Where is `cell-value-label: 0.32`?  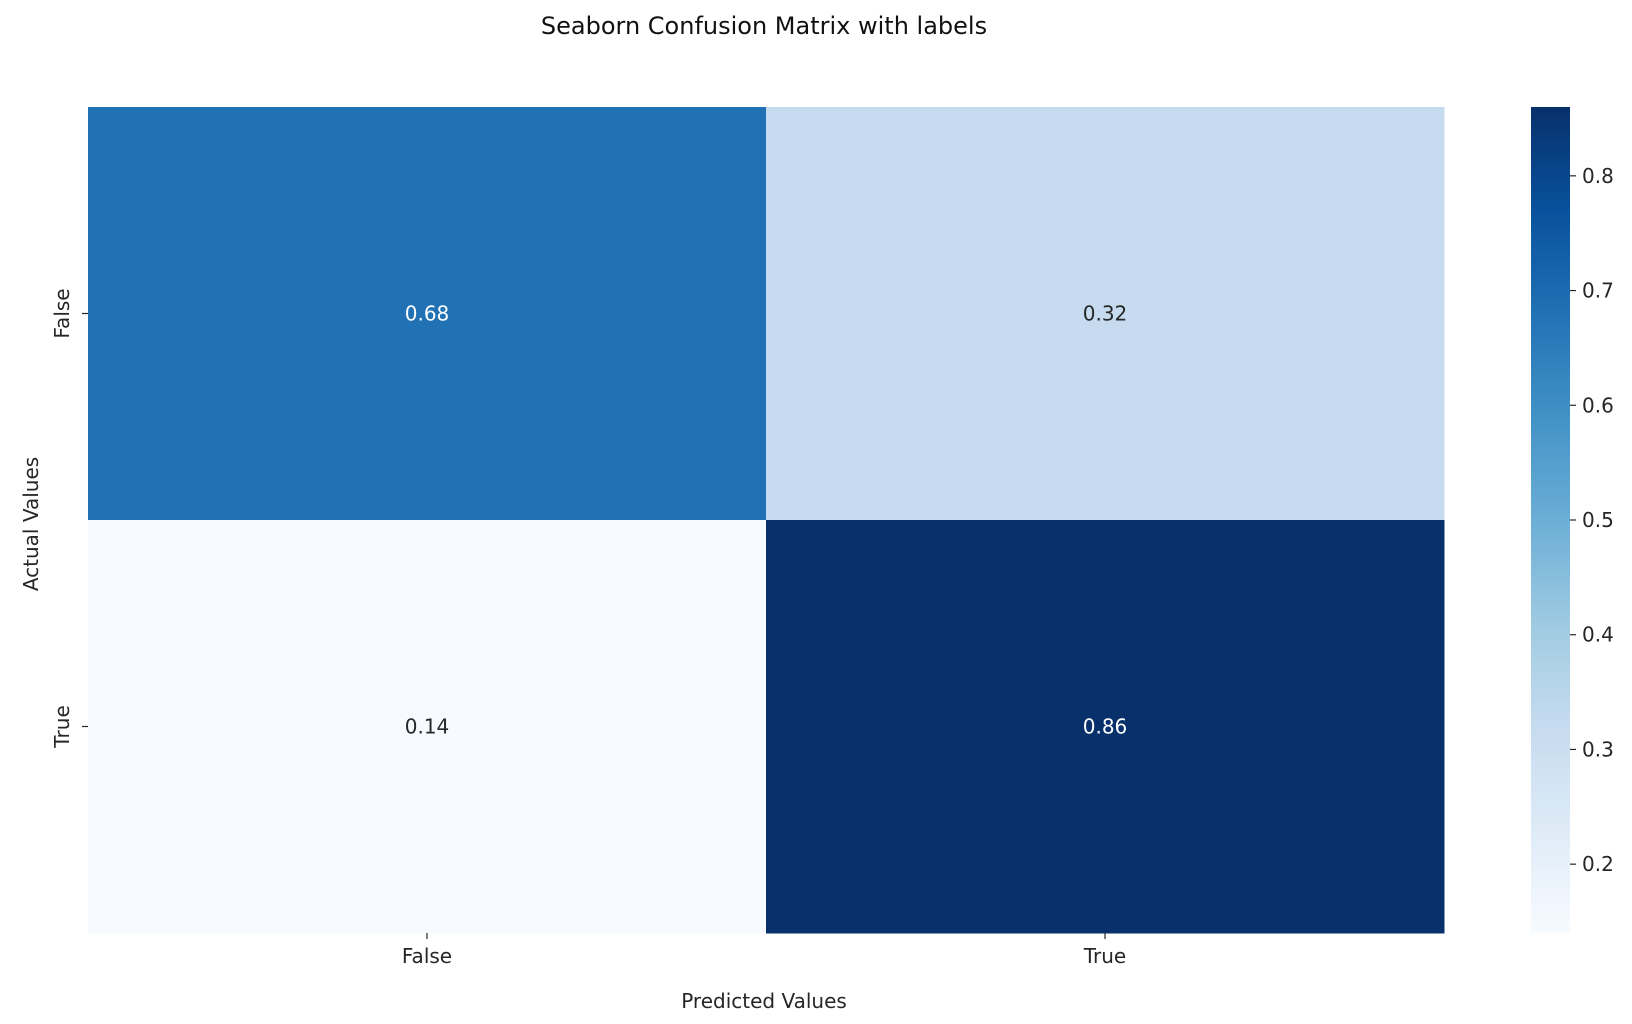 cell-value-label: 0.32 is located at coordinates (1105, 314).